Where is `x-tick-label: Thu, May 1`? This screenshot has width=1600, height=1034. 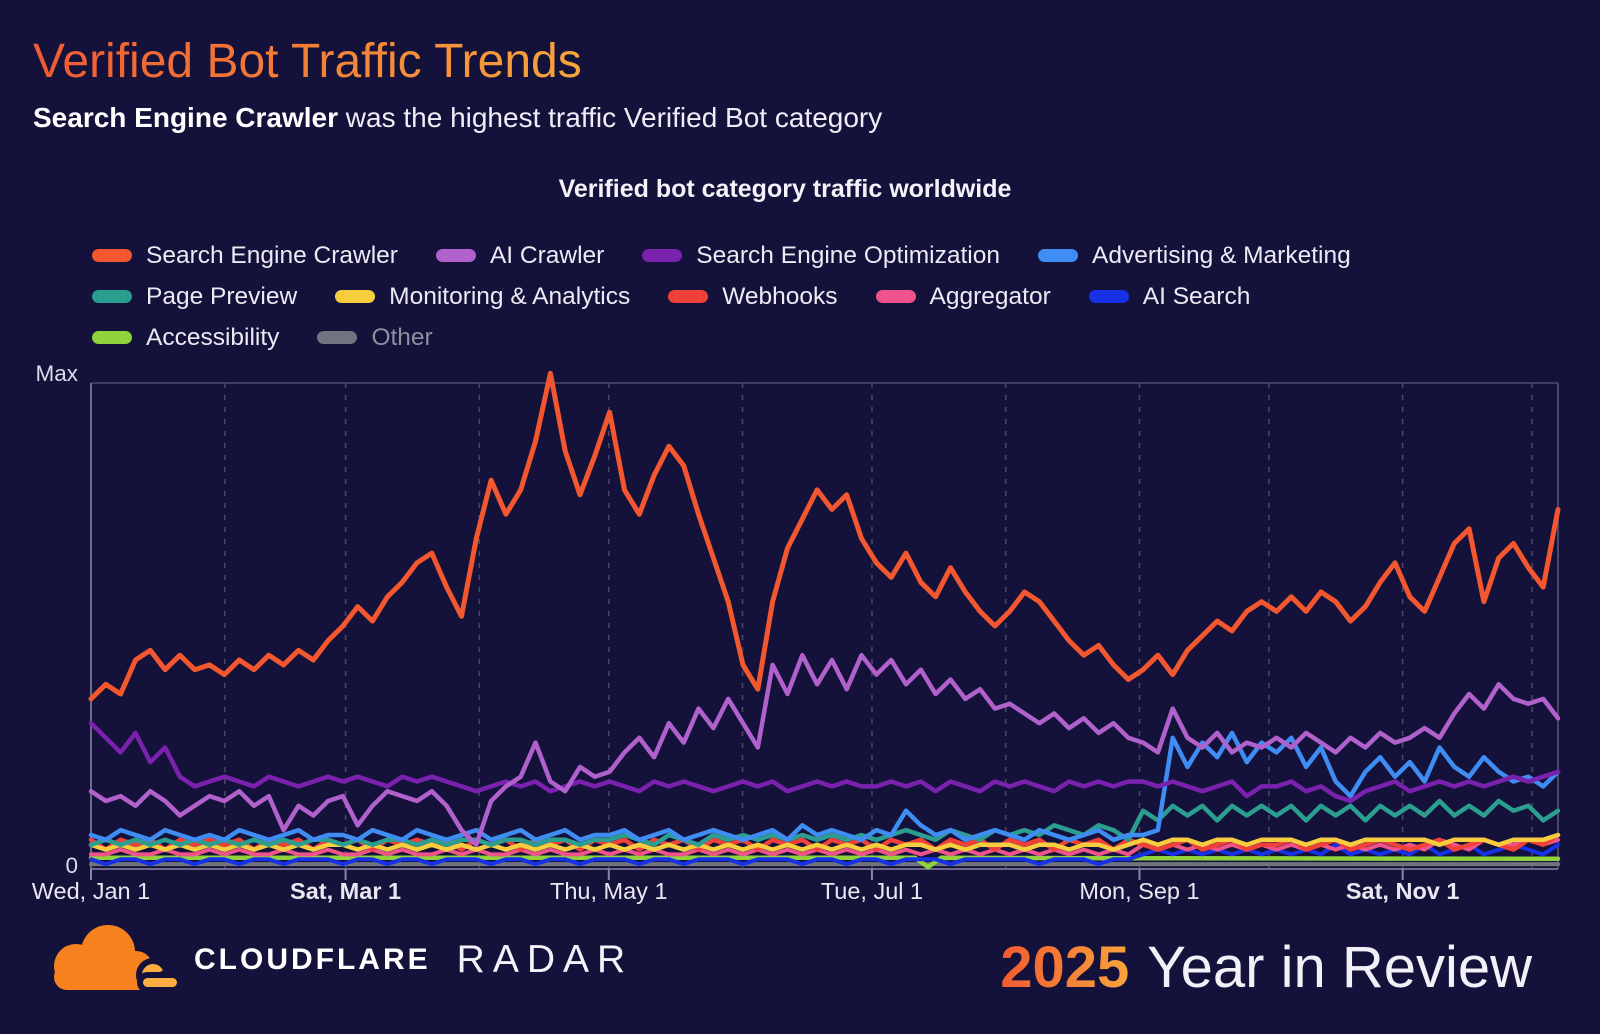 x-tick-label: Thu, May 1 is located at coordinates (608, 891).